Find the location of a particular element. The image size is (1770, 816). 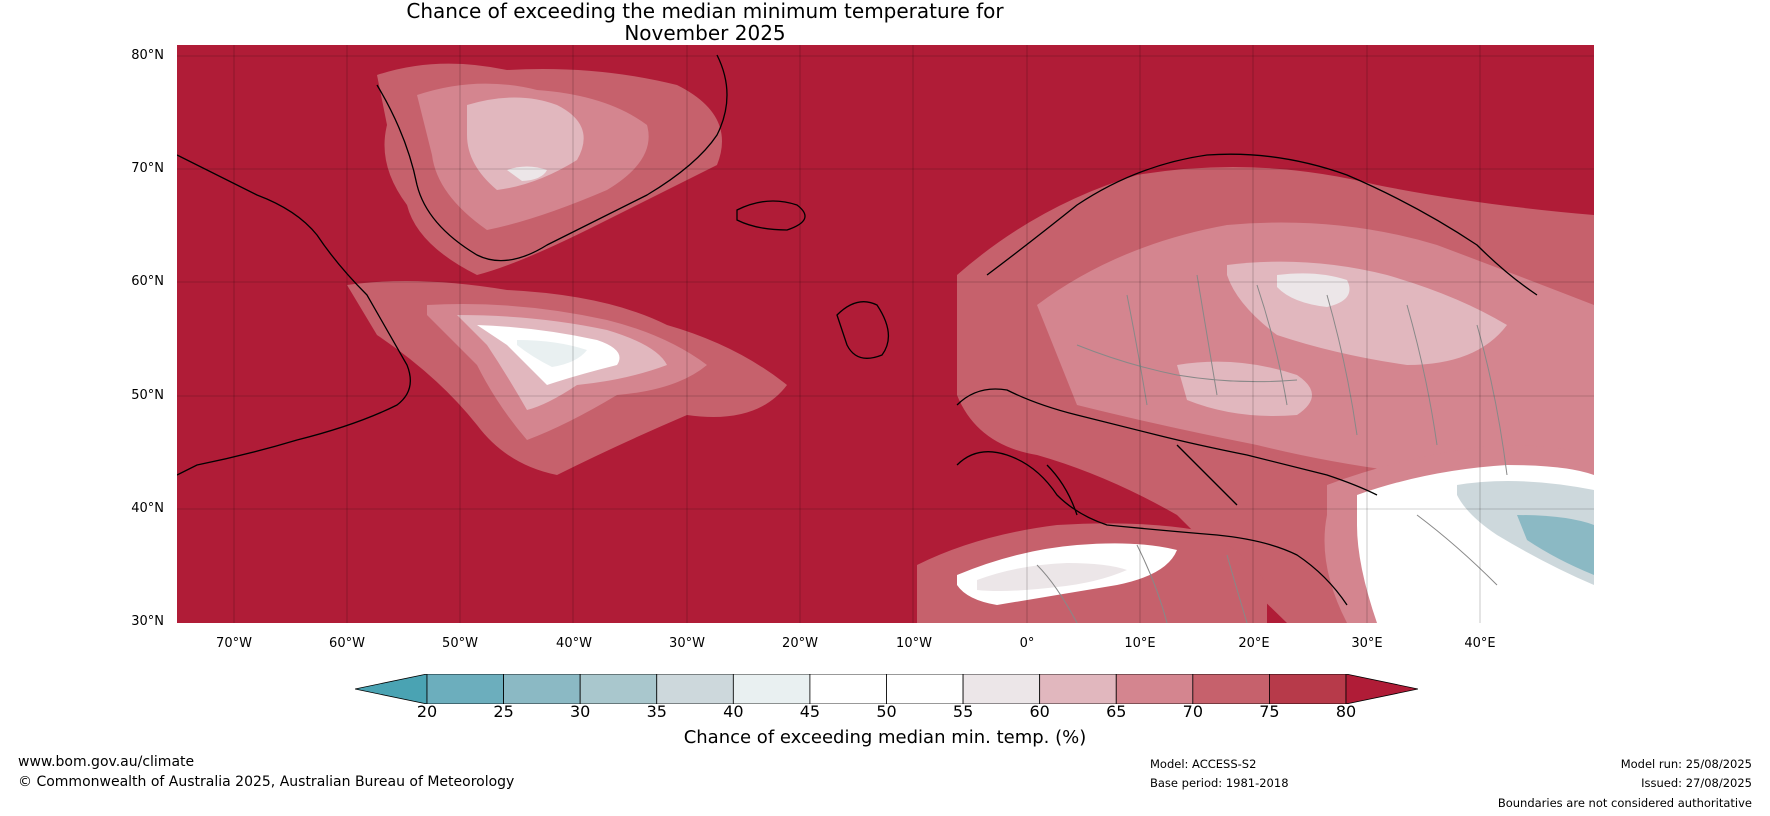

colorbar-tick-label: 55 is located at coordinates (963, 711).